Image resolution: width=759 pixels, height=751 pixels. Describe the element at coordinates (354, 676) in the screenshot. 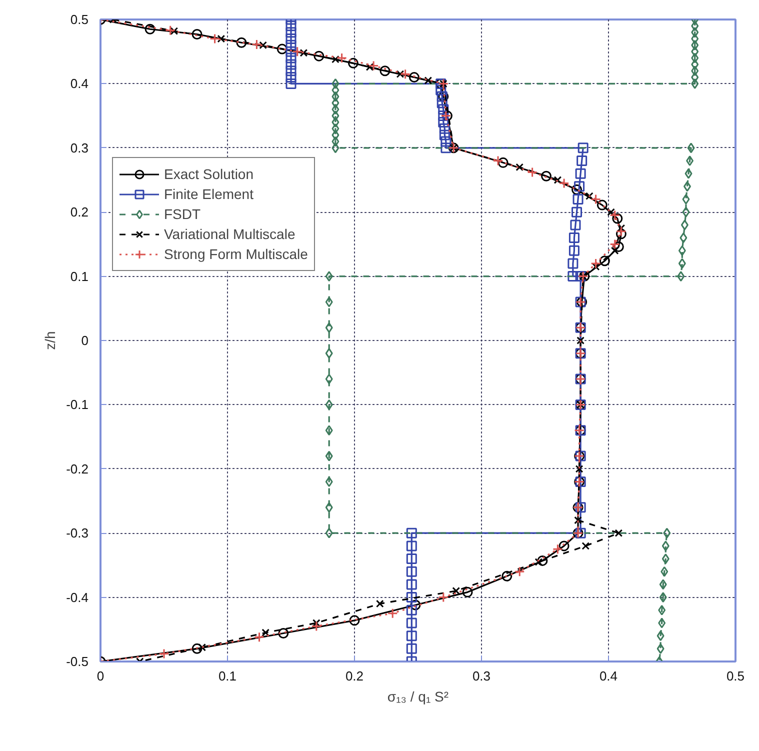

I see `x-tick-label: 0.2` at that location.